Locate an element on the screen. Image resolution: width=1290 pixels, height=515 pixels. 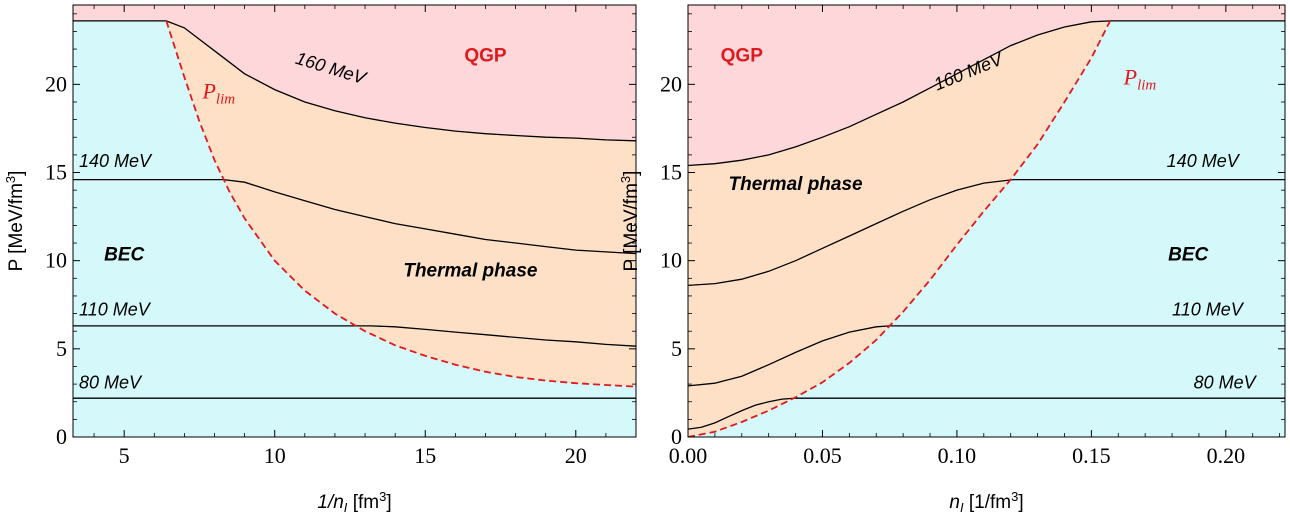
x-tick-label: 0.00 is located at coordinates (688, 455).